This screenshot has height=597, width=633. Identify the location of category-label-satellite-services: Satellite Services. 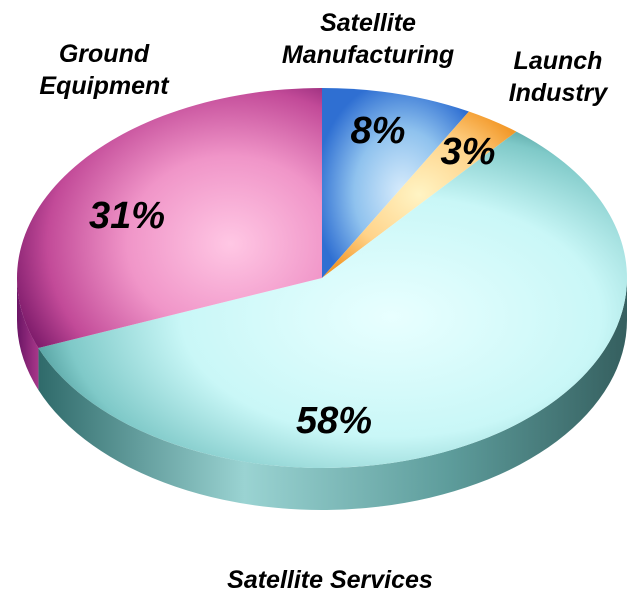
(330, 580).